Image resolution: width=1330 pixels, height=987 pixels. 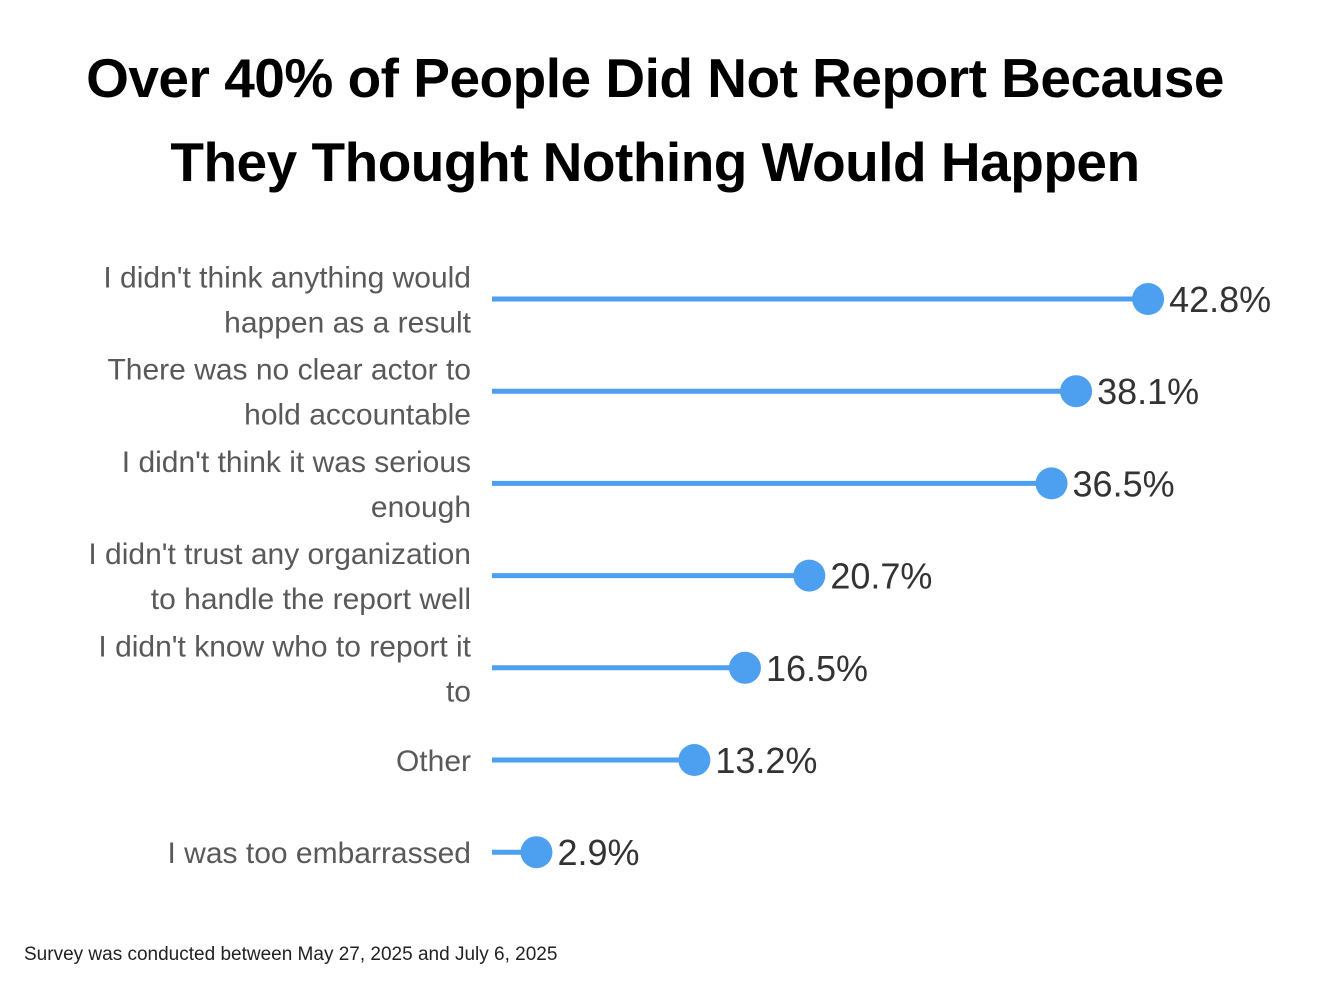 I want to click on category-label: I didn't trust any organization, so click(x=279, y=554).